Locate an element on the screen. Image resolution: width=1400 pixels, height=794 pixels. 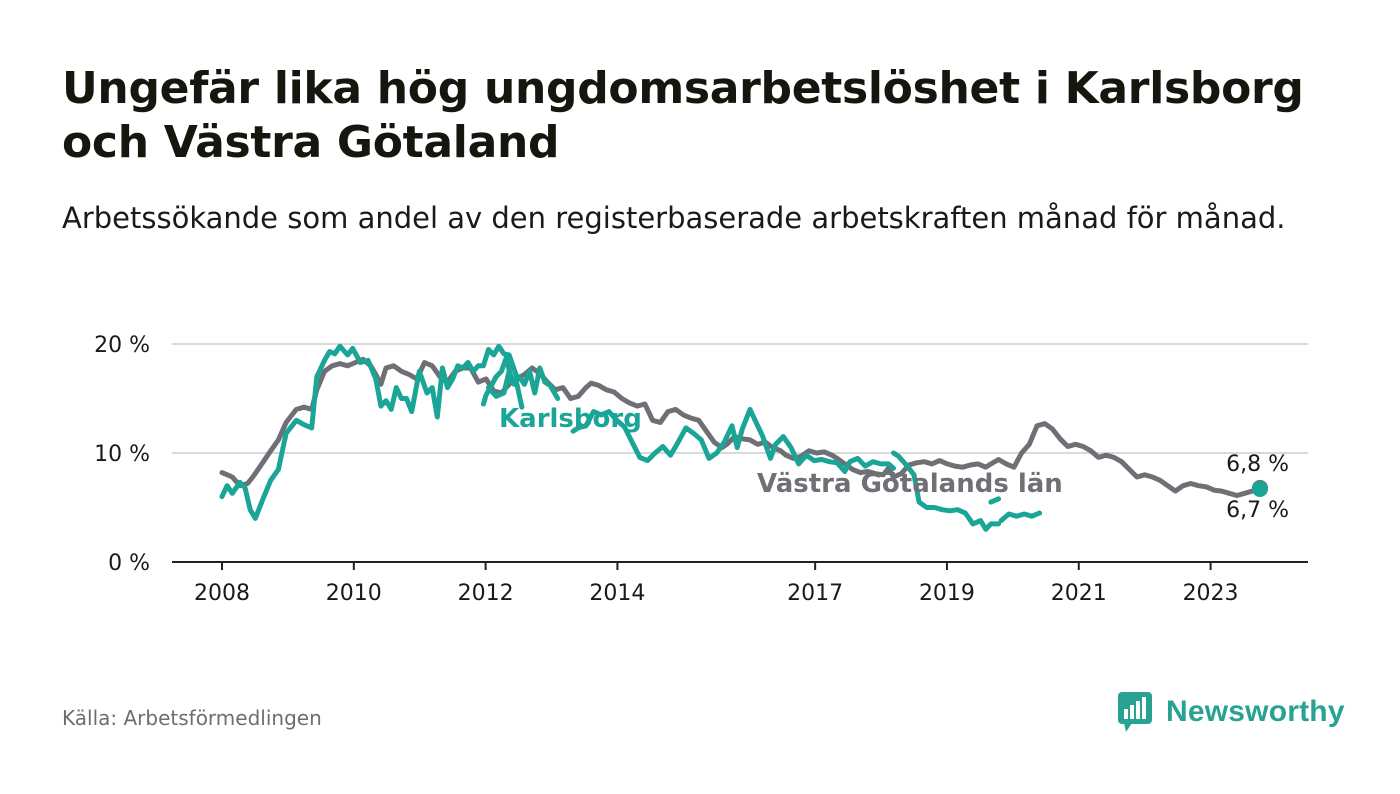
x-tick-label: 2012 is located at coordinates (486, 593).